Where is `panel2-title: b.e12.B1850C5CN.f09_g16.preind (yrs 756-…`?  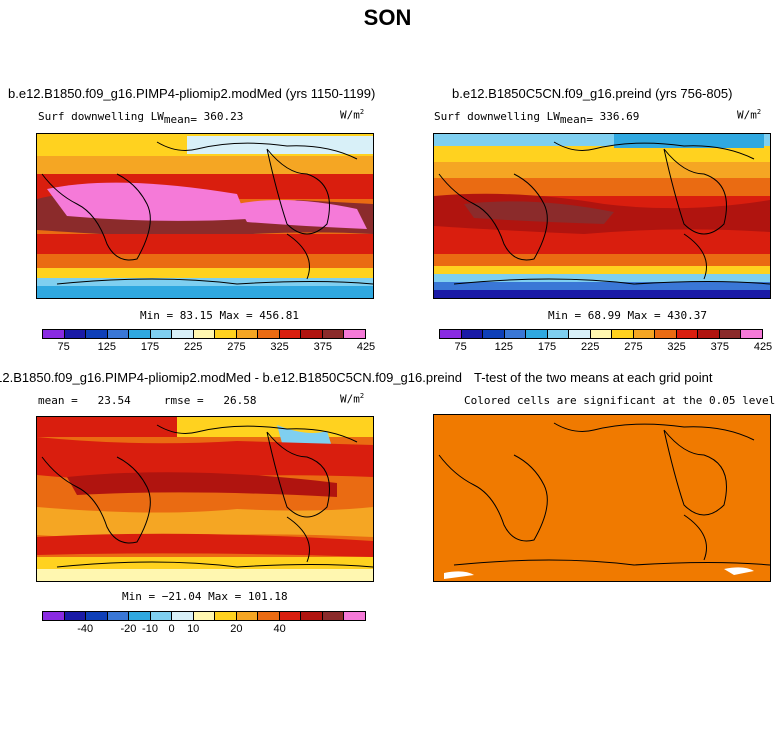
panel2-title: b.e12.B1850C5CN.f09_g16.preind (yrs 756-… is located at coordinates (592, 93).